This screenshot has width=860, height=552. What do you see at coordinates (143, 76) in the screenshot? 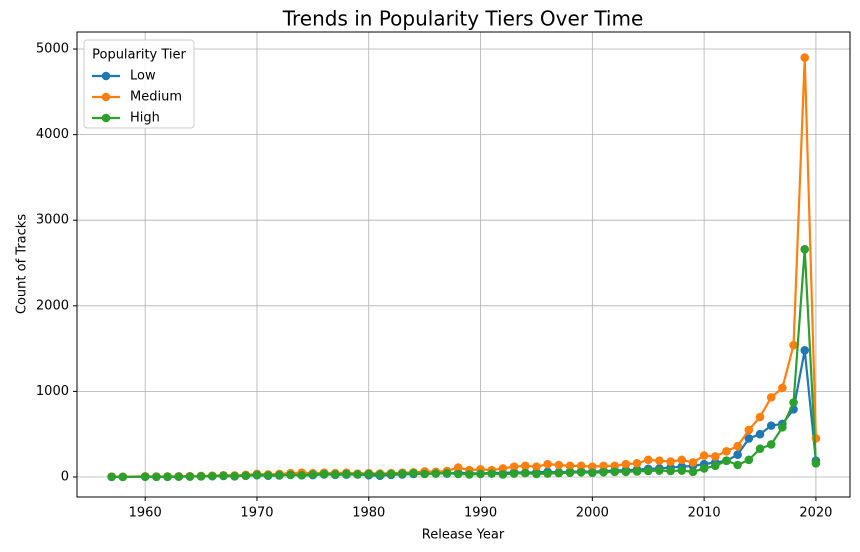
I see `legend-label: Low` at bounding box center [143, 76].